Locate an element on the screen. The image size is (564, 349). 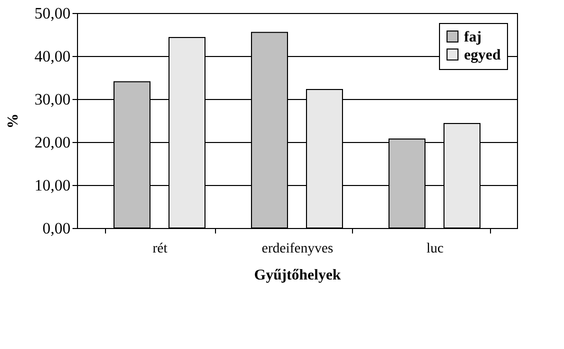
x-axis-title: Gyűjtőhelyek is located at coordinates (298, 276).